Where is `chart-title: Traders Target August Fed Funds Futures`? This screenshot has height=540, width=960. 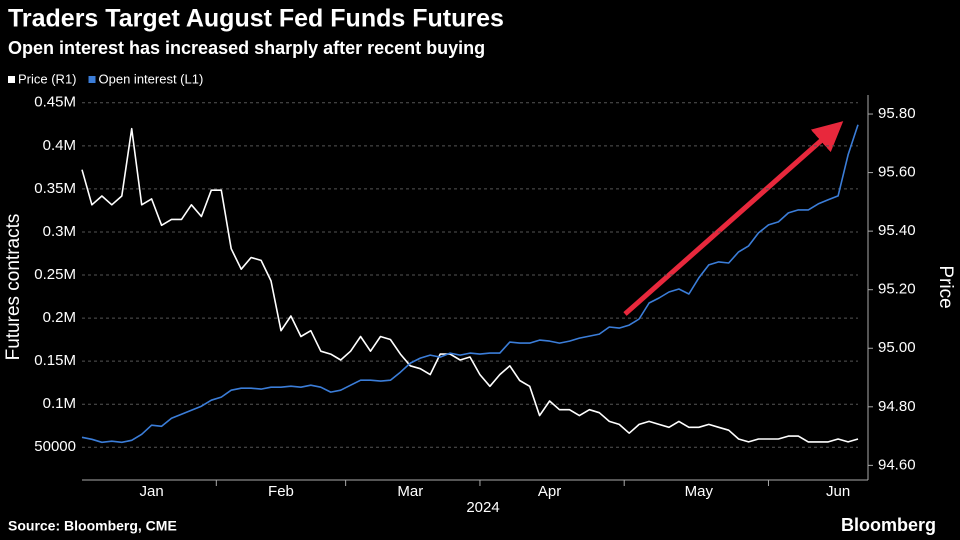
chart-title: Traders Target August Fed Funds Futures is located at coordinates (256, 19).